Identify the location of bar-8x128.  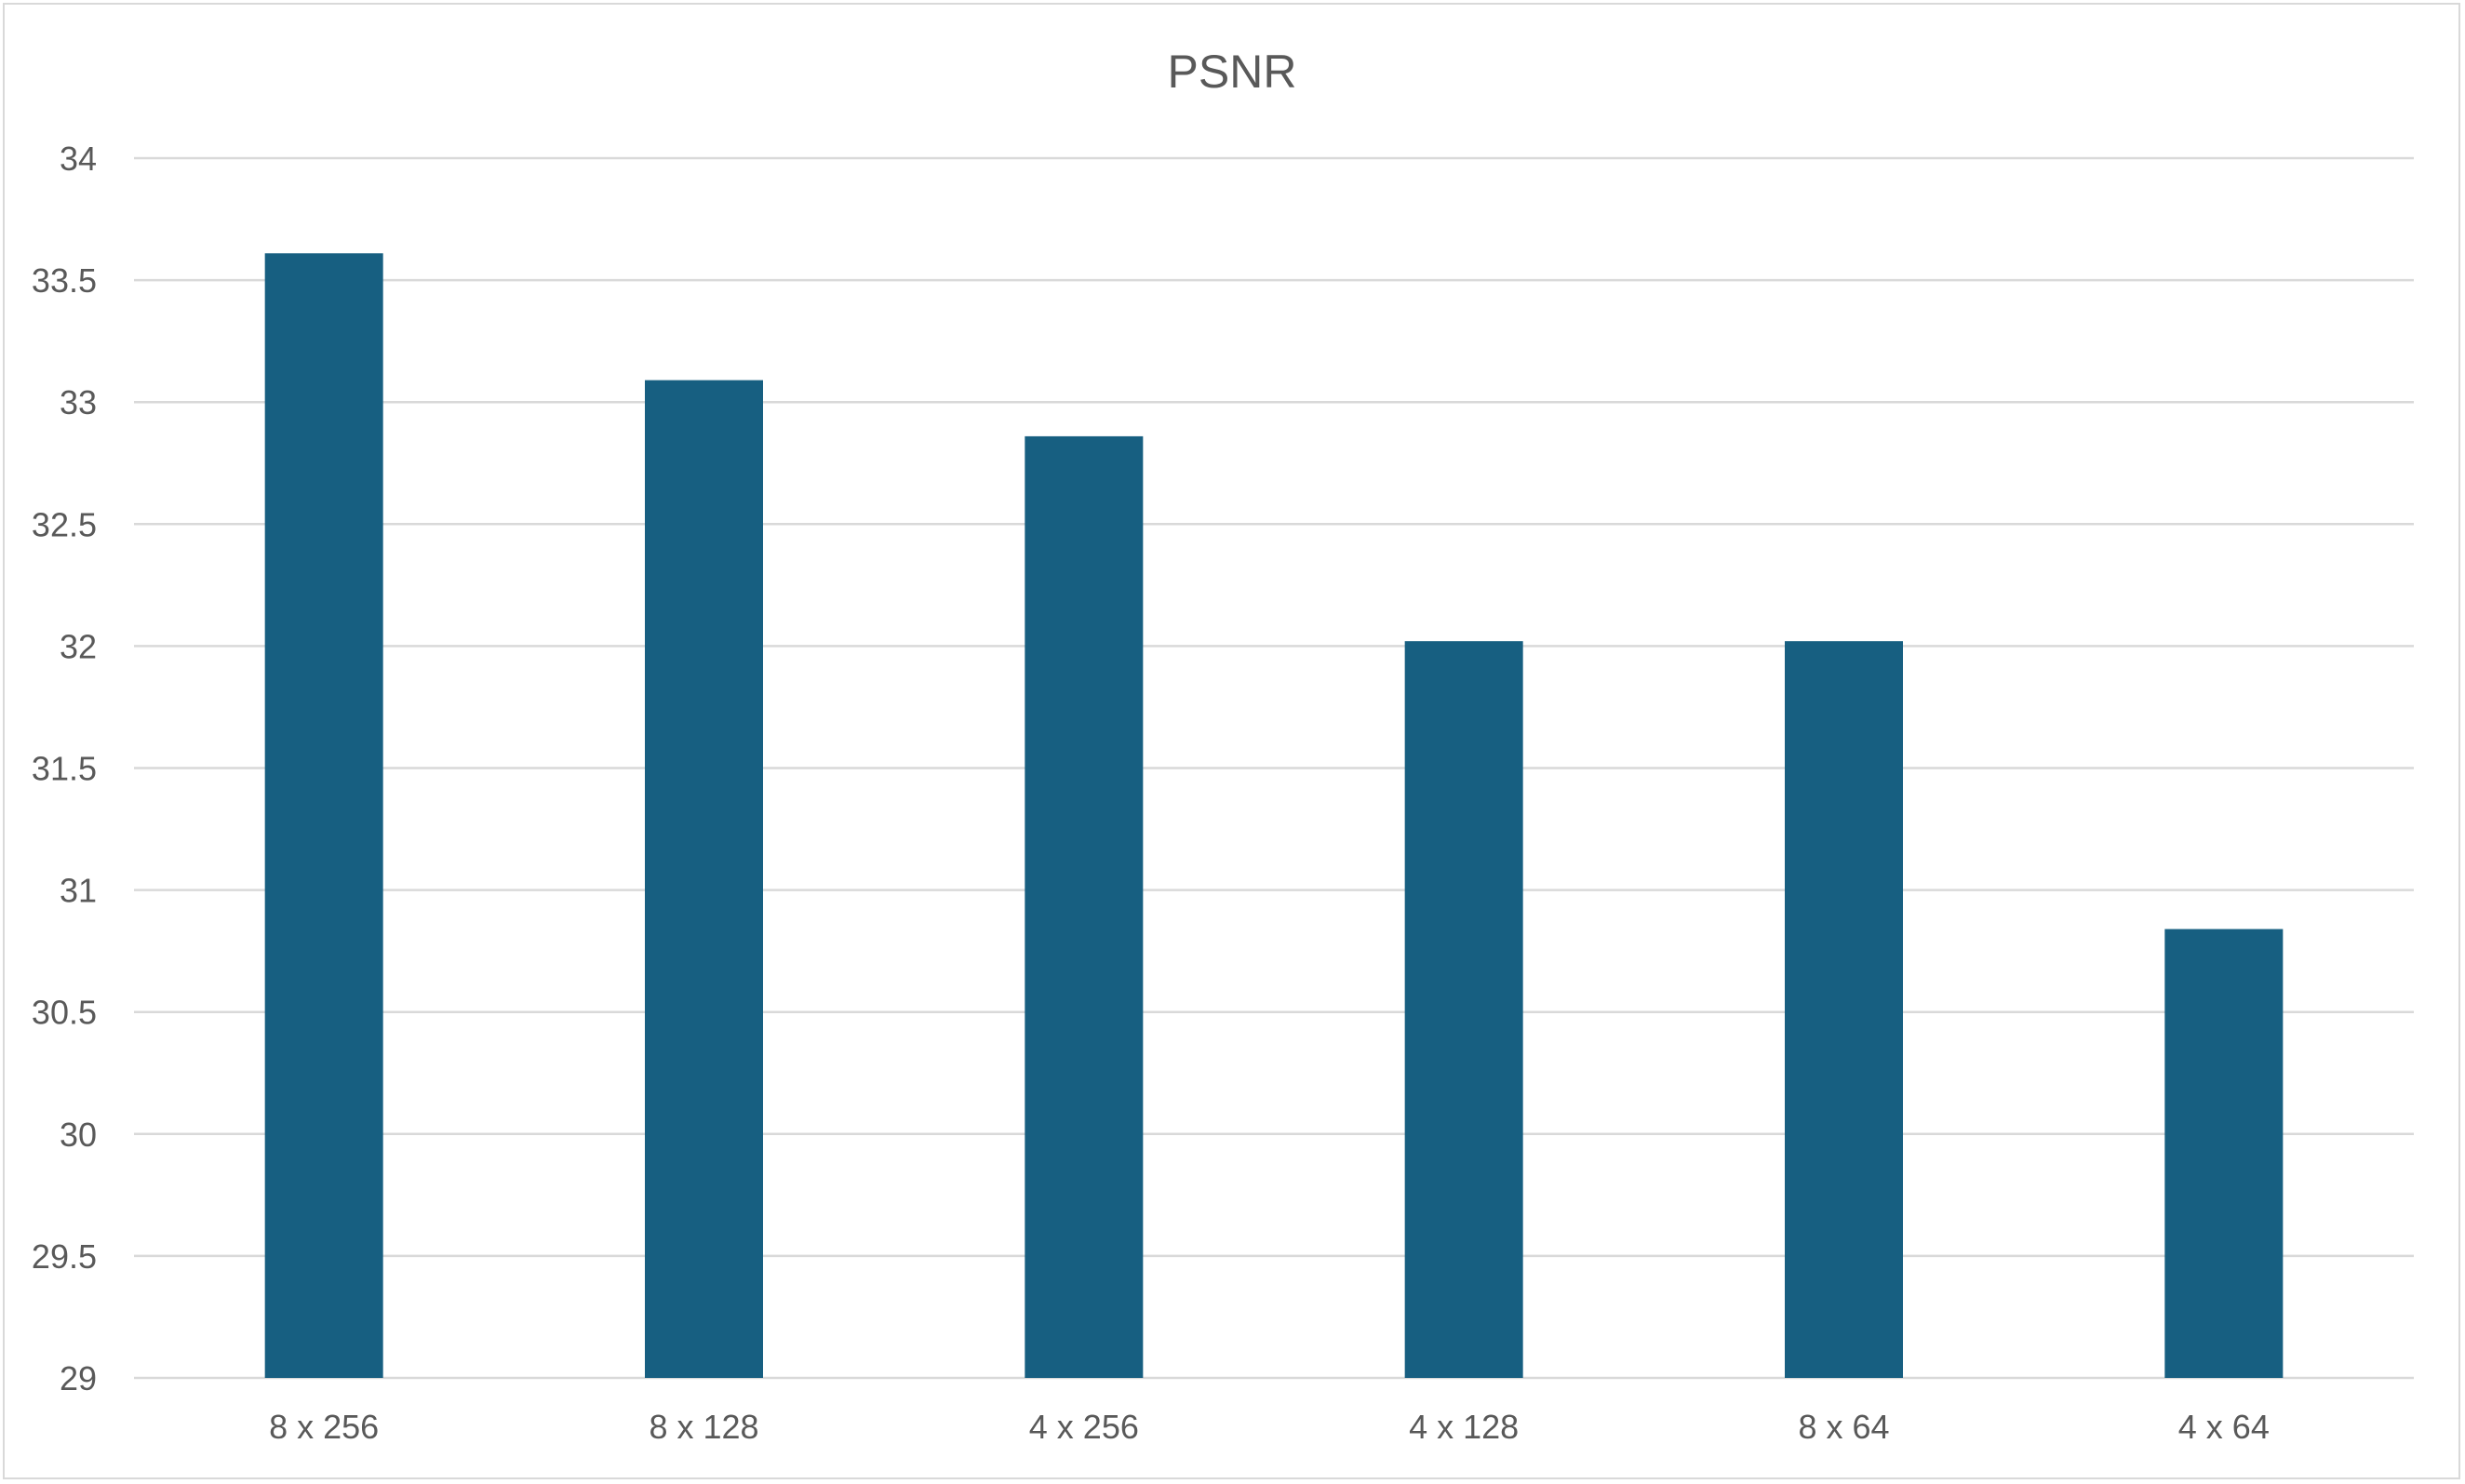
(704, 879).